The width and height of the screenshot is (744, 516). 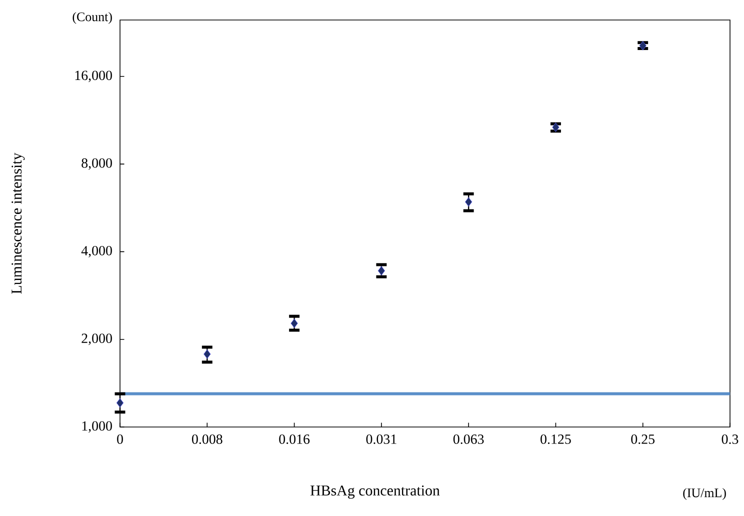 What do you see at coordinates (555, 439) in the screenshot?
I see `x-tick-label: 0.125` at bounding box center [555, 439].